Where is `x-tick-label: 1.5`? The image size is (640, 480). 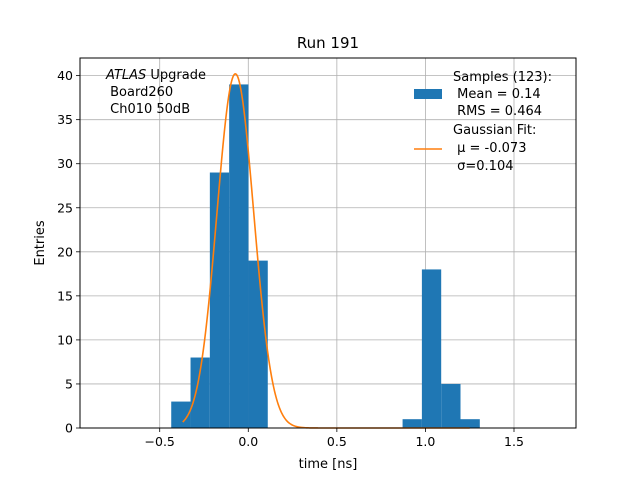
x-tick-label: 1.5 is located at coordinates (514, 441).